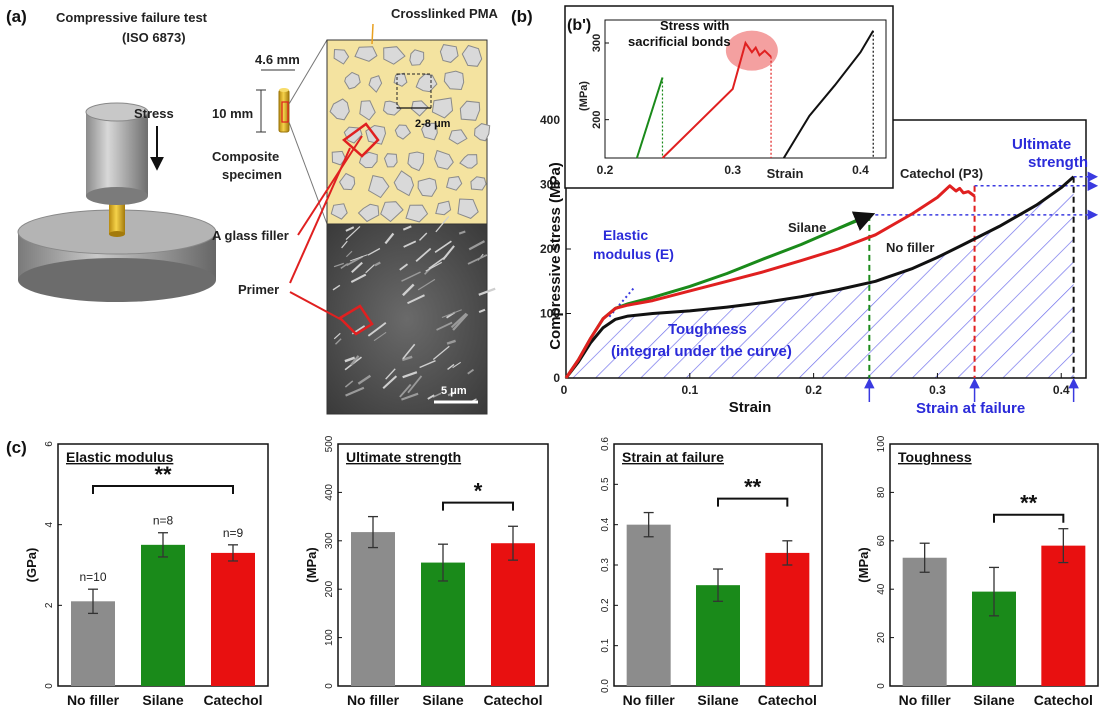 This screenshot has height=716, width=1110. Describe the element at coordinates (277, 59) in the screenshot. I see `width-dimension: 4.6 mm` at that location.